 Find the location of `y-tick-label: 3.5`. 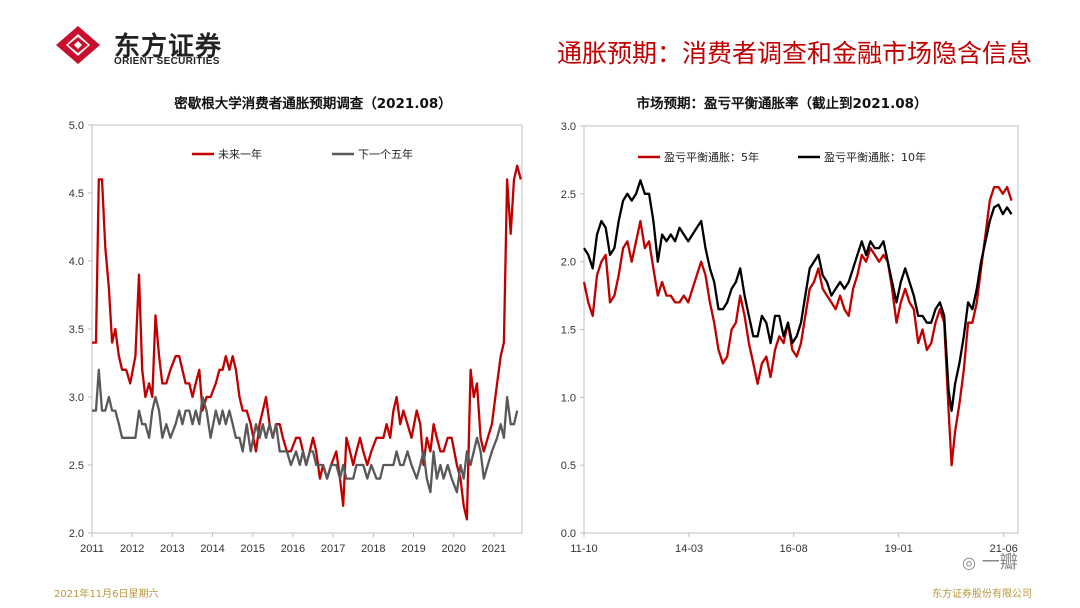

y-tick-label: 3.5 is located at coordinates (76, 330).